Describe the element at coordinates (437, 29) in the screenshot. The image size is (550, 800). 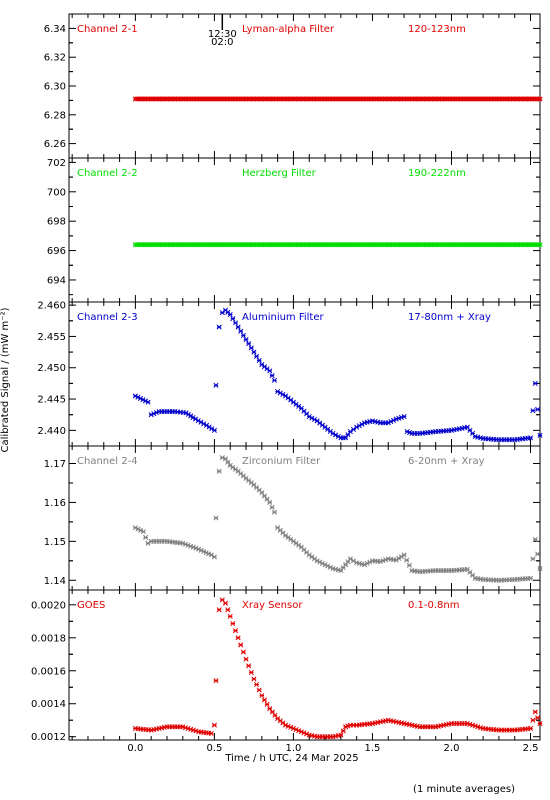
I see `band-label: 120-123nm` at that location.